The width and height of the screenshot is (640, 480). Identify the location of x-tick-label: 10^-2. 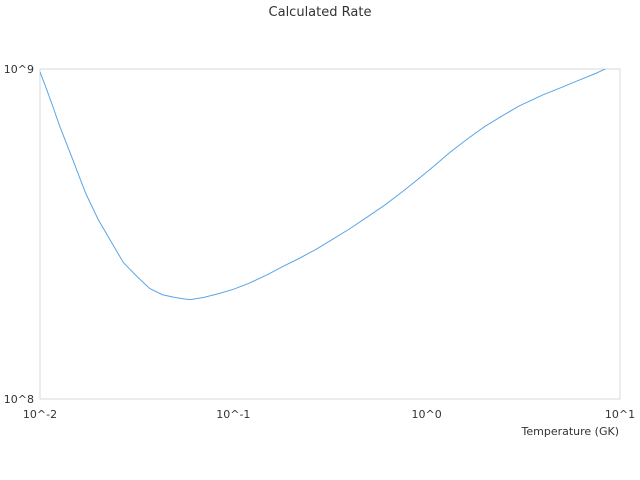
(40, 414).